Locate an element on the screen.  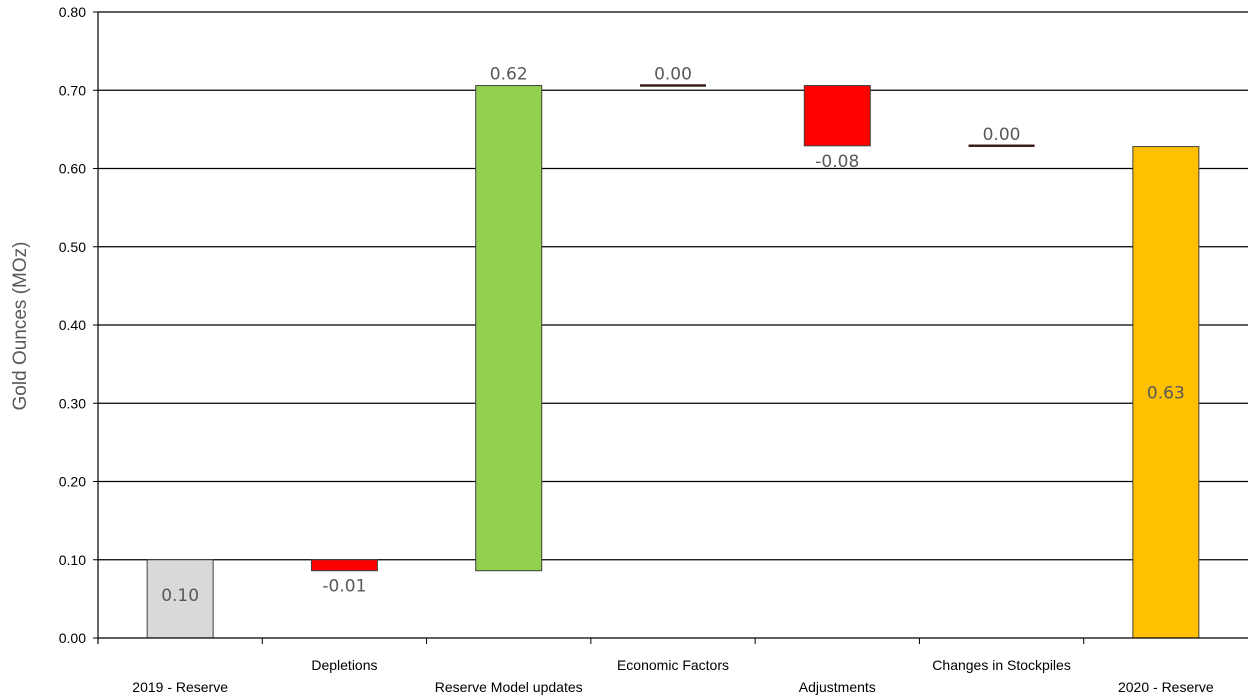
y-tick-label: 0.60 is located at coordinates (72, 169).